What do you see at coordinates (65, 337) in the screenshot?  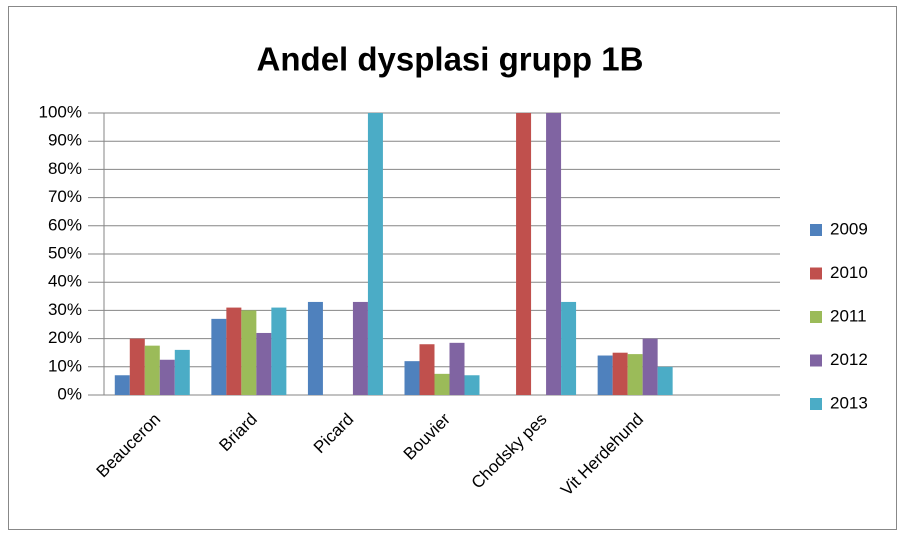 I see `y-tick-label: 20%` at bounding box center [65, 337].